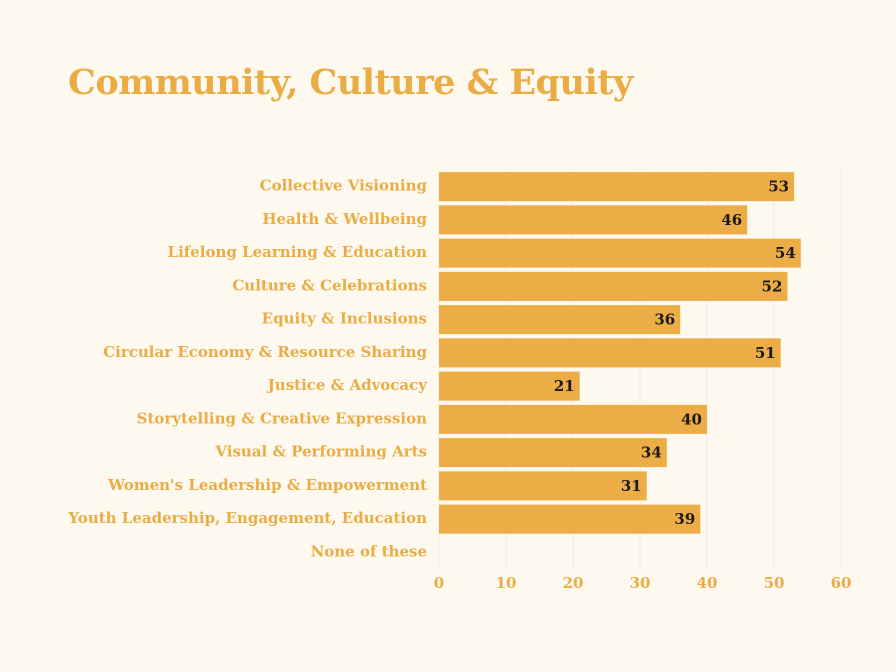 The height and width of the screenshot is (672, 896). What do you see at coordinates (631, 486) in the screenshot?
I see `data-label: 31` at bounding box center [631, 486].